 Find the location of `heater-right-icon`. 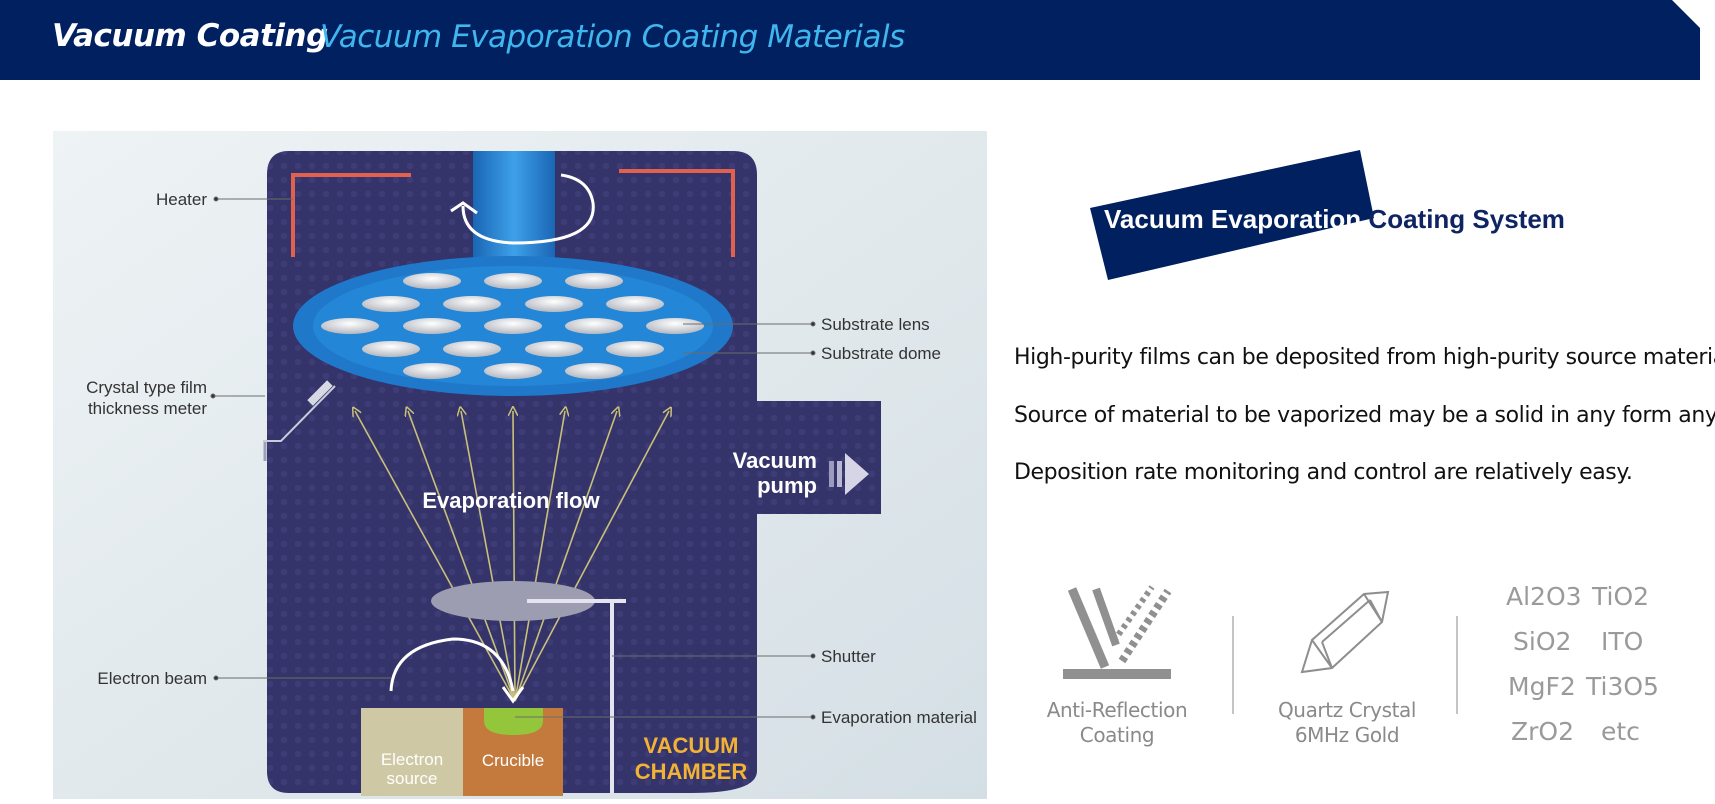

heater-right-icon is located at coordinates (677, 213).